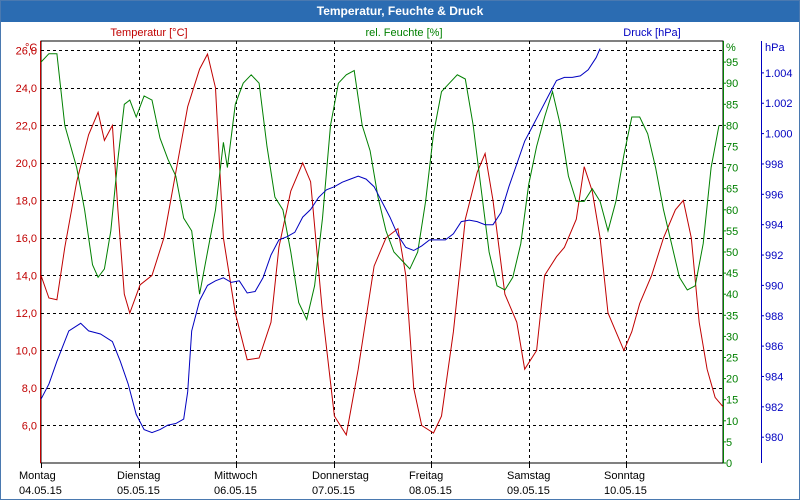  I want to click on pressure-tick-label: 982, so click(774, 408).